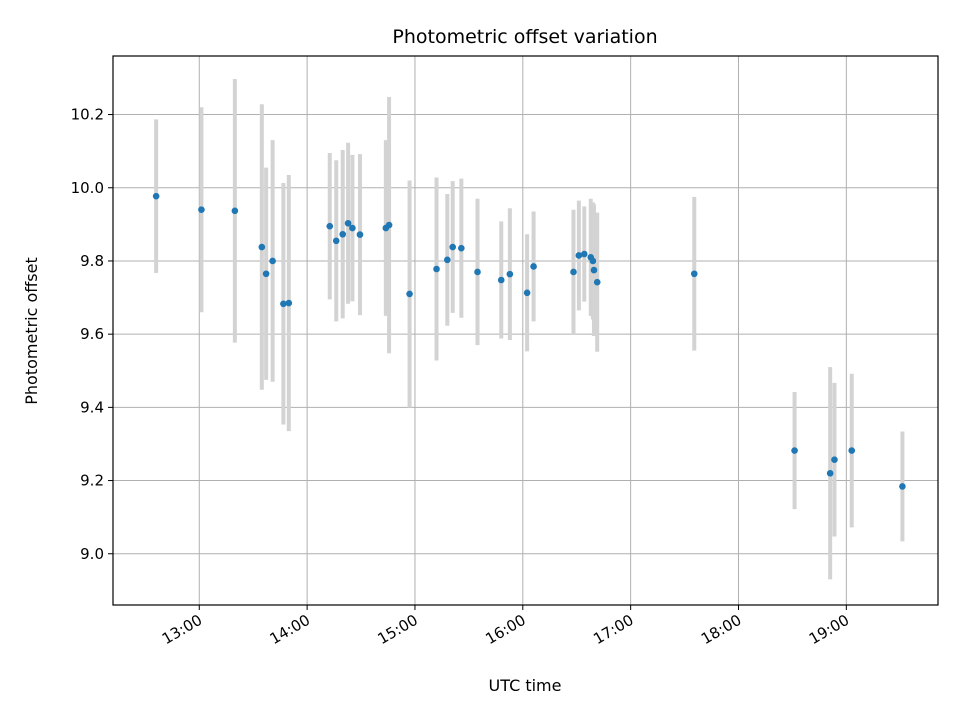 This screenshot has width=960, height=720. I want to click on chart-title: Photometric offset variation, so click(524, 37).